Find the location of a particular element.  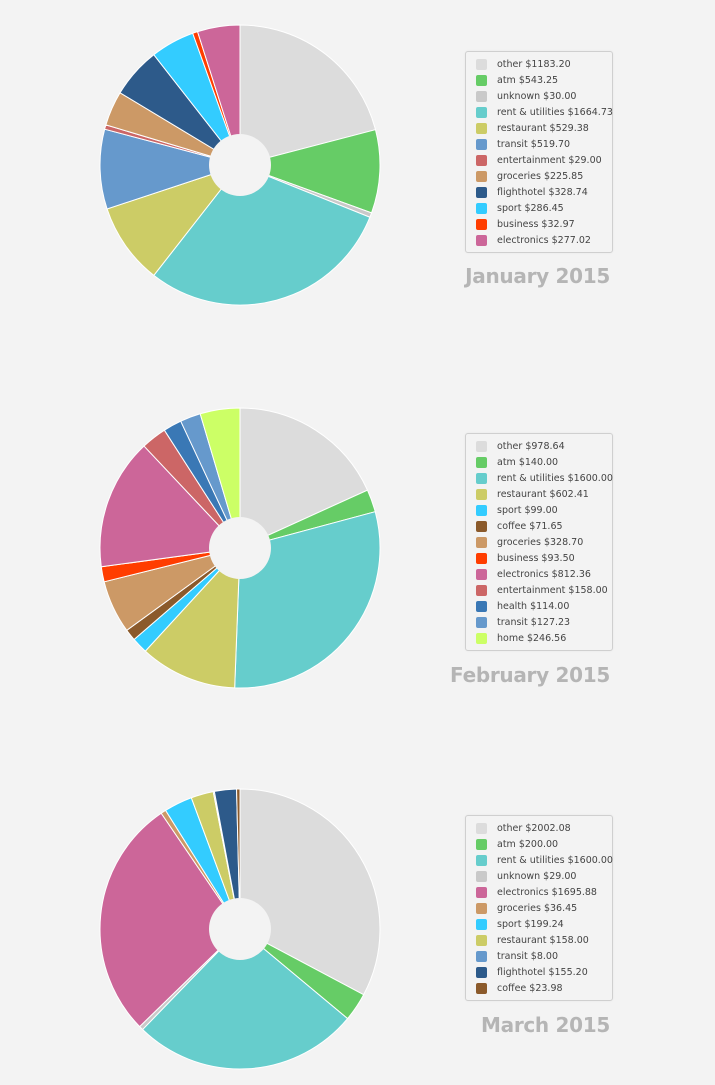

legend-label: sport $286.45 is located at coordinates (530, 208).